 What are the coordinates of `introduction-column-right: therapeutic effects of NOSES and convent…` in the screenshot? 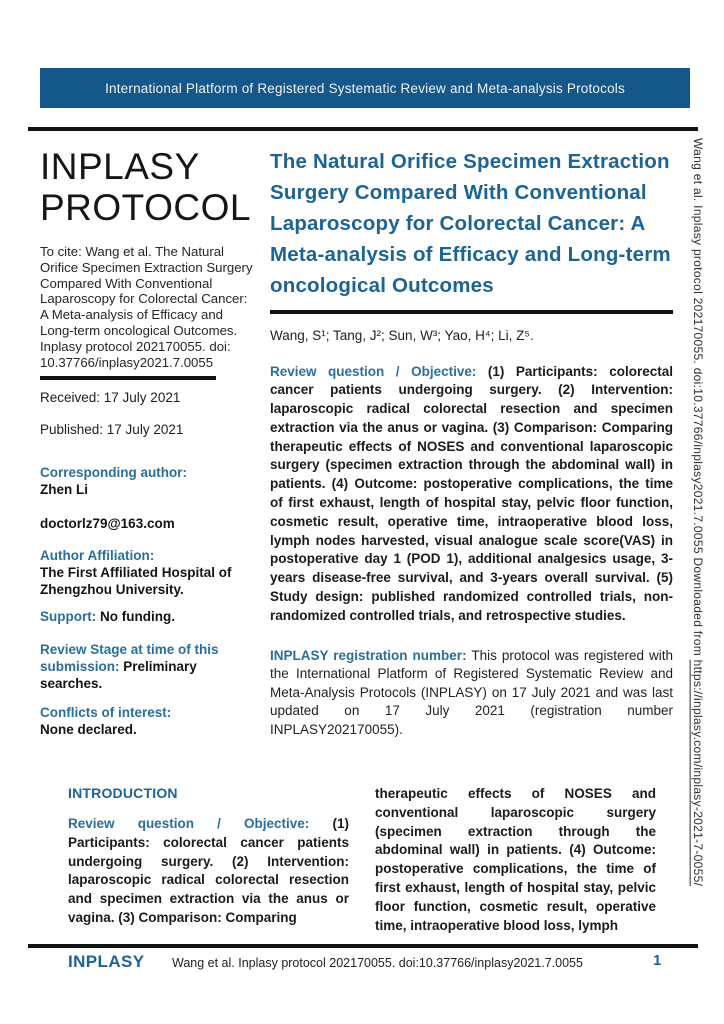 It's located at (515, 860).